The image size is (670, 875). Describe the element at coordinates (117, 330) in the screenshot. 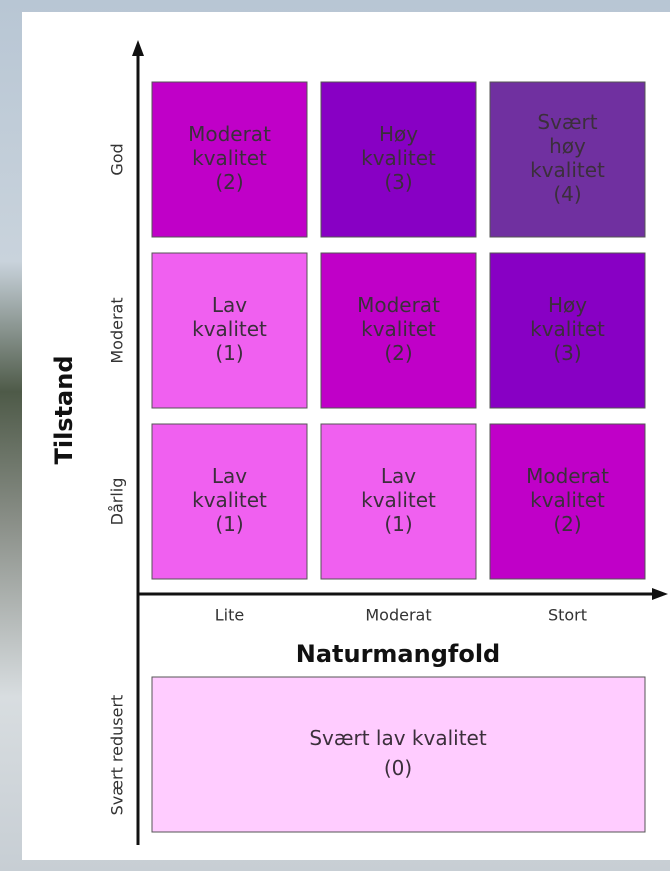

I see `y-level-label: Moderat` at that location.